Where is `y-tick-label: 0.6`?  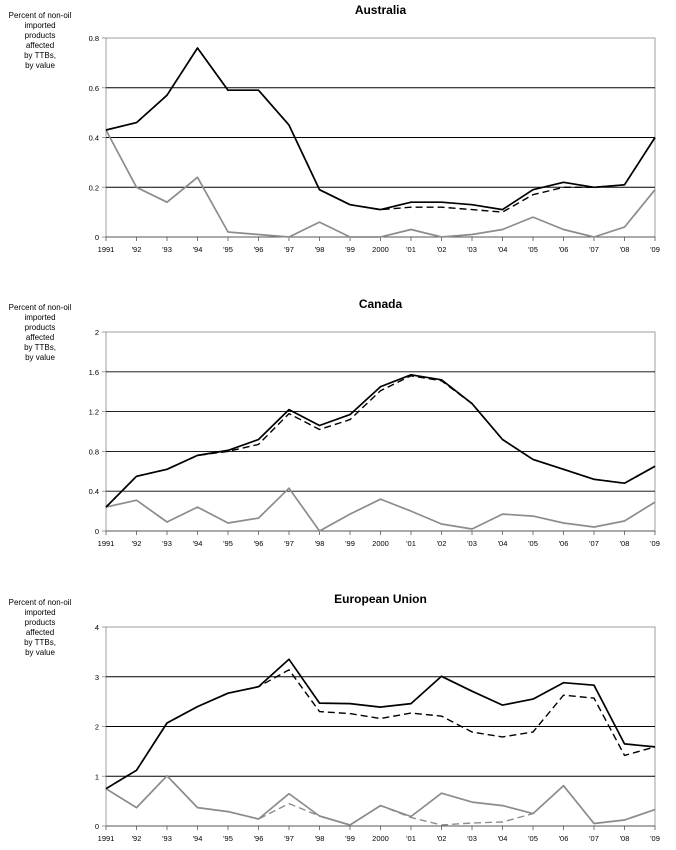
y-tick-label: 0.6 is located at coordinates (94, 88).